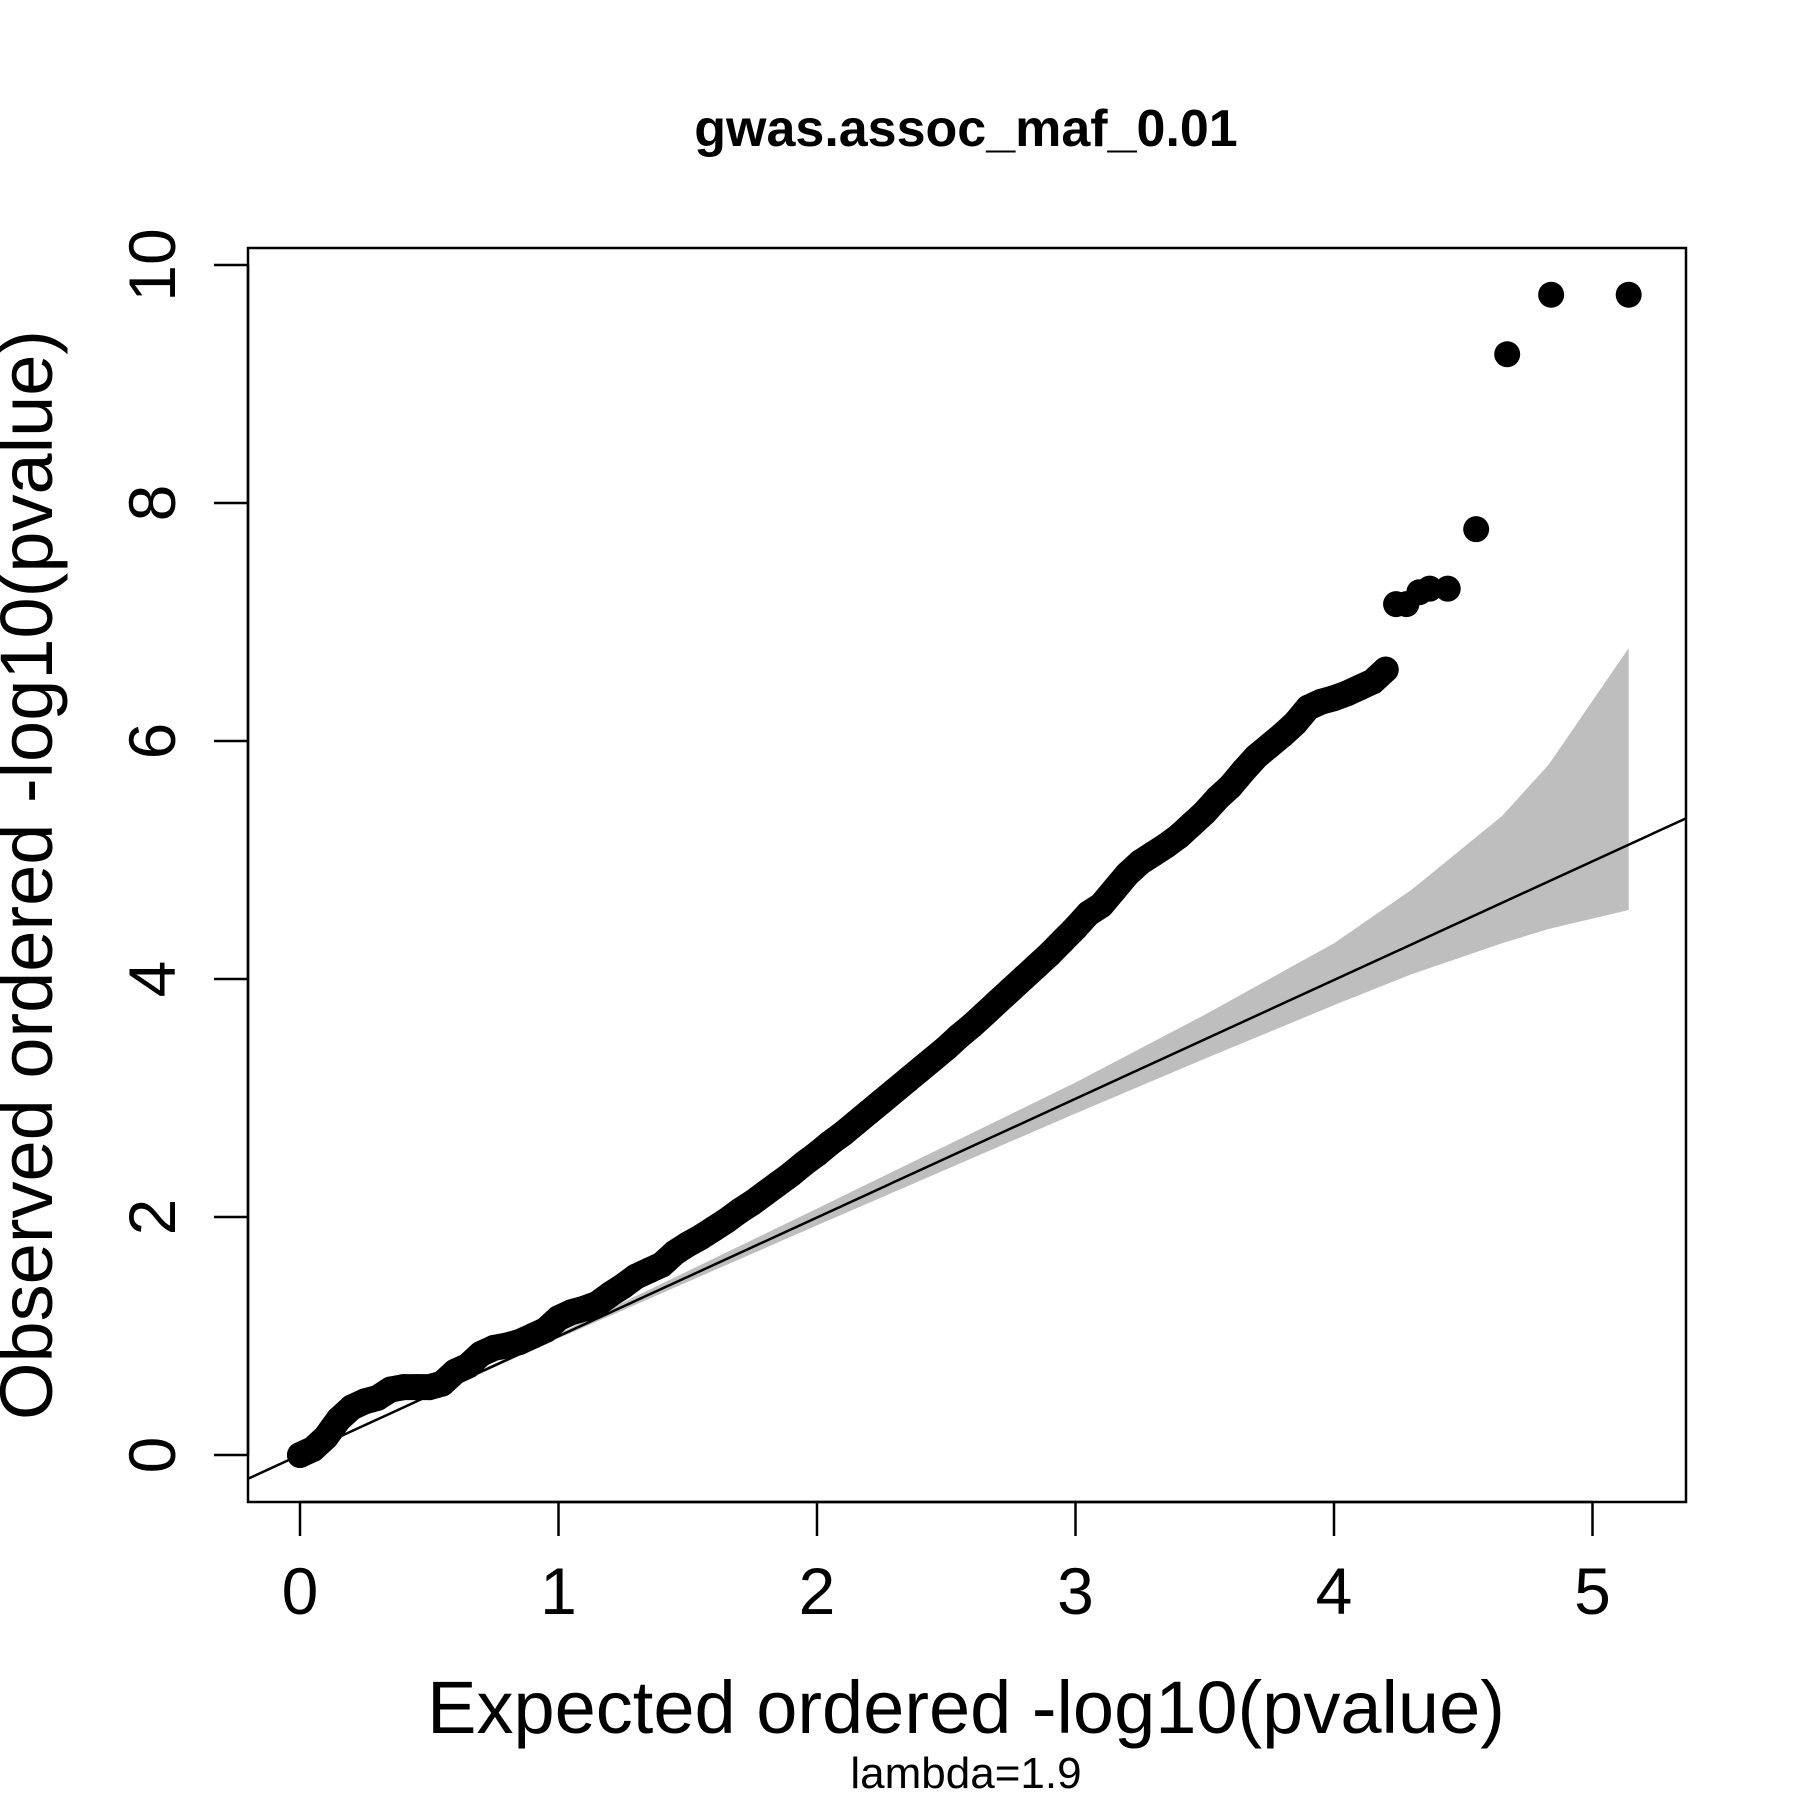  Describe the element at coordinates (1075, 1591) in the screenshot. I see `x-tick-label: 3` at that location.